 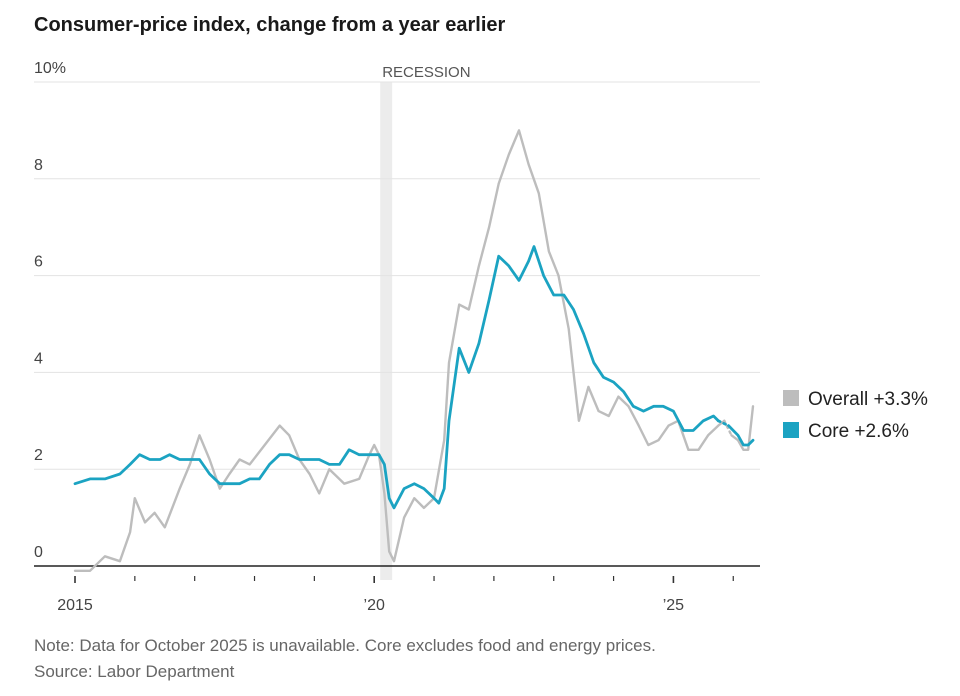 I want to click on x-tick-label: 2015, so click(x=75, y=605).